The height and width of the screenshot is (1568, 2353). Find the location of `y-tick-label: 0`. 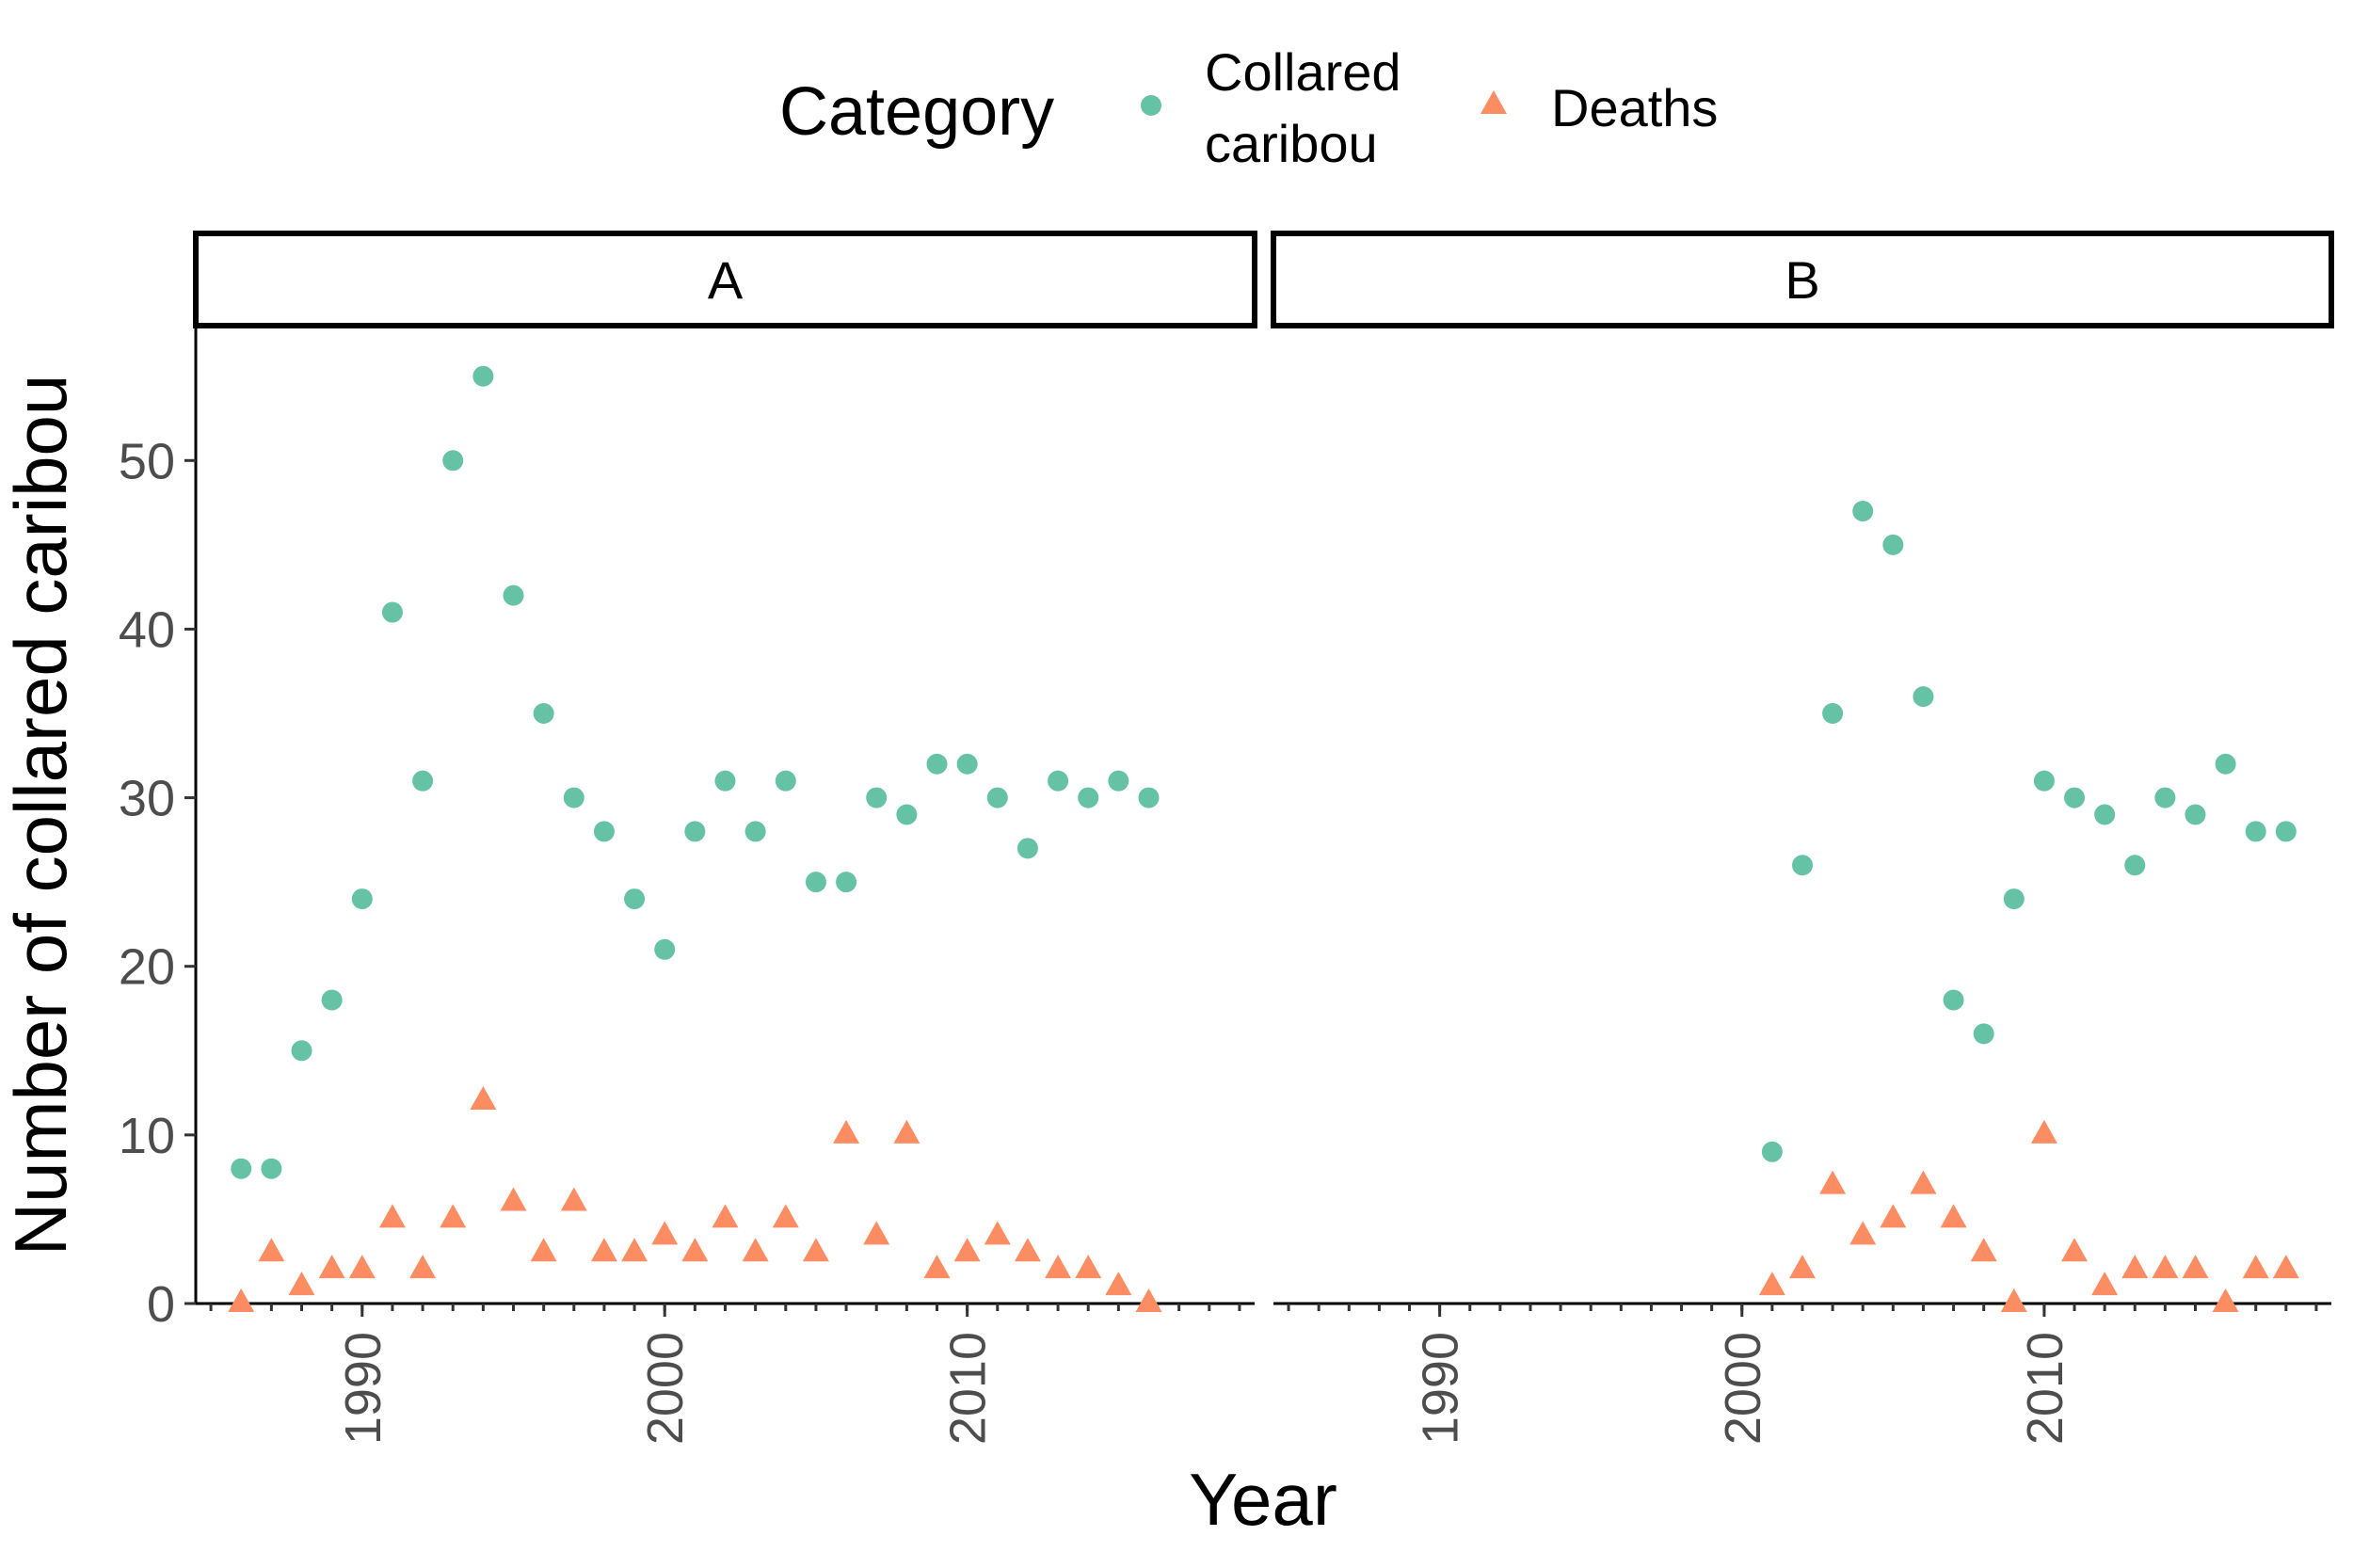

y-tick-label: 0 is located at coordinates (161, 1304).